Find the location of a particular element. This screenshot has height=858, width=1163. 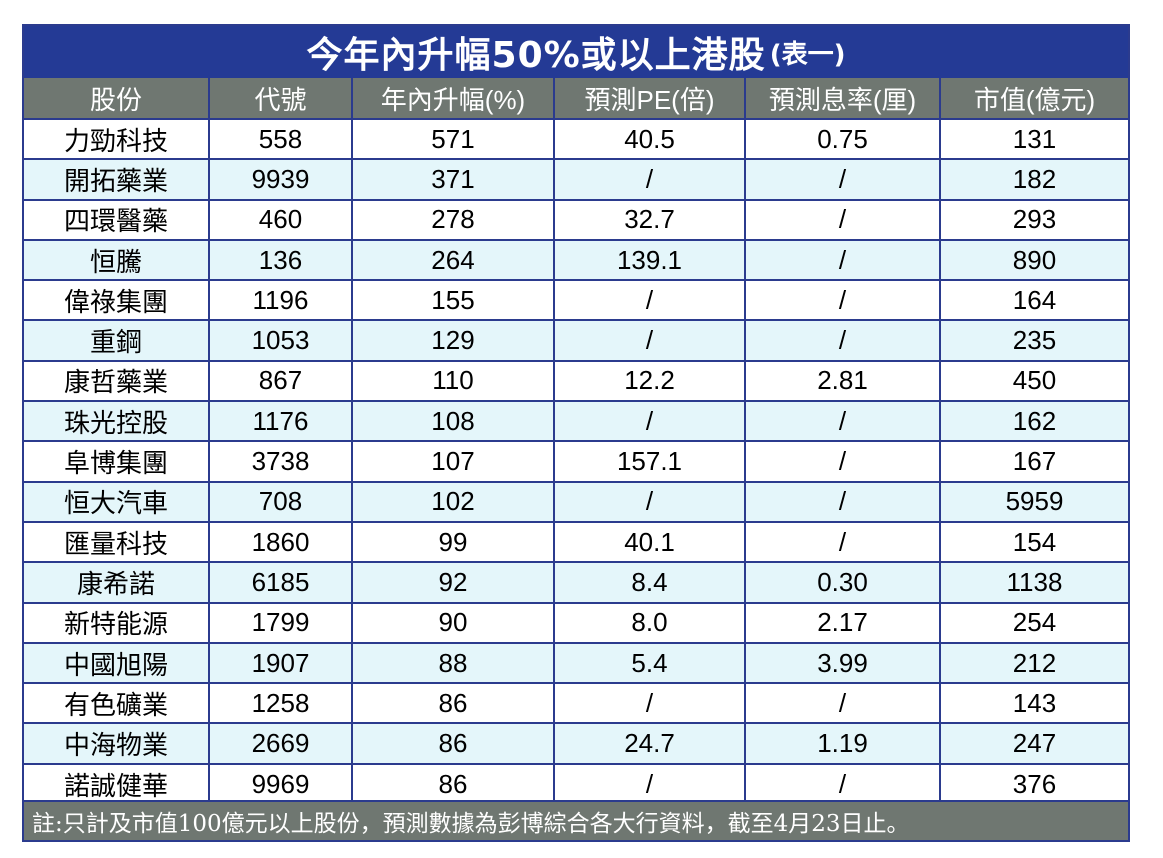

table-row: 有色礦業 1258 86//143 is located at coordinates (576, 703).